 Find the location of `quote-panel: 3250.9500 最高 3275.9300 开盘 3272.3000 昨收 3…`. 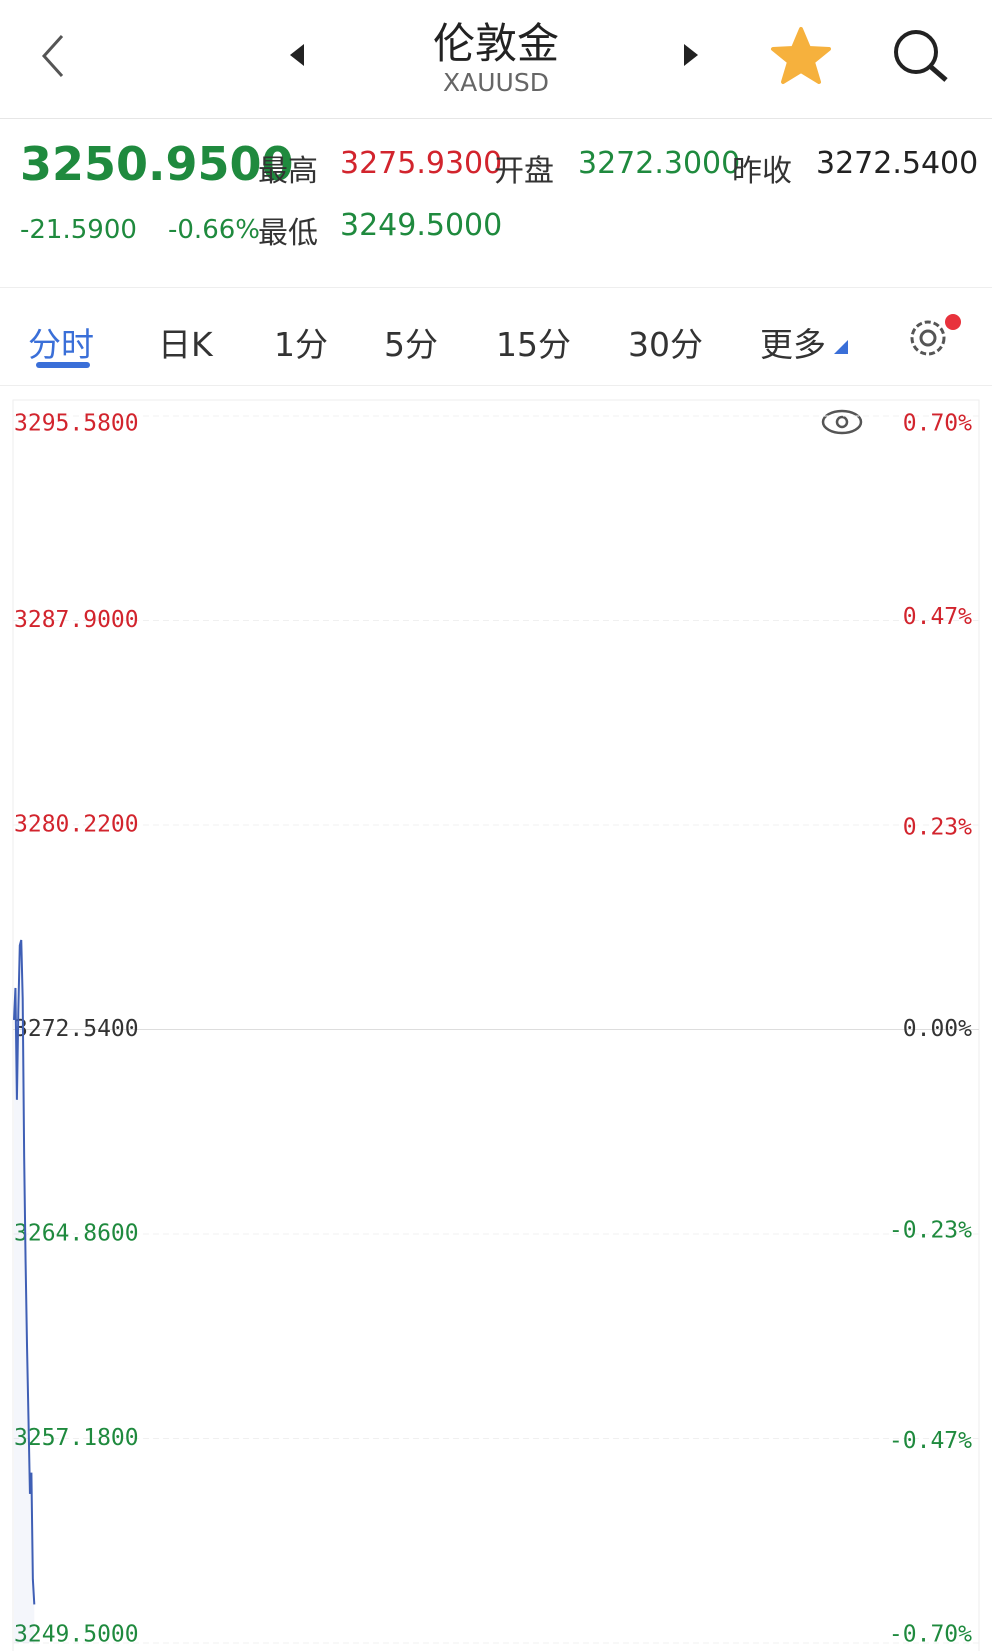

quote-panel: 3250.9500 最高 3275.9300 开盘 3272.3000 昨收 3… is located at coordinates (496, 203).